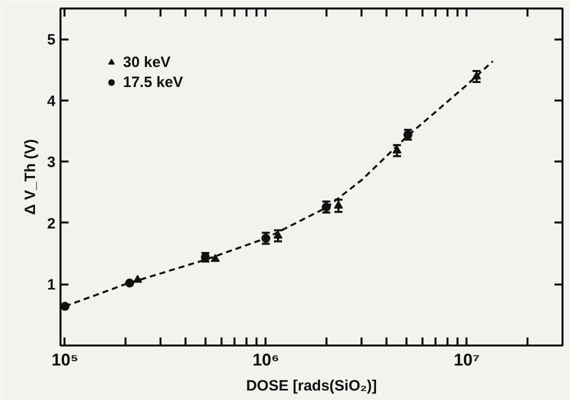 The image size is (577, 405). Describe the element at coordinates (153, 82) in the screenshot. I see `legend-label: 17.5 keV` at that location.